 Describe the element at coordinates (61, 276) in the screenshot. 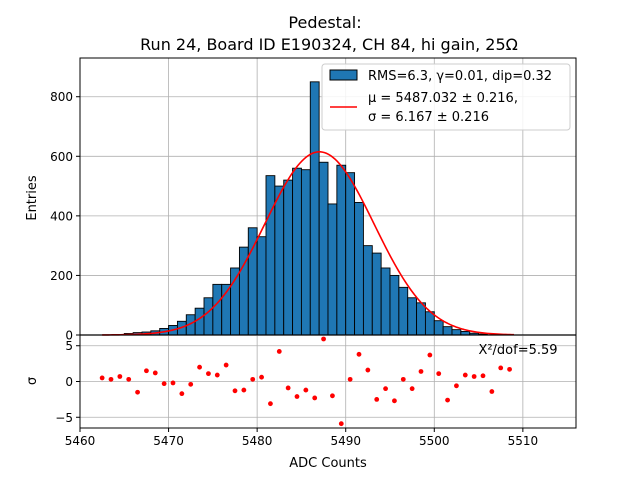

I see `main-y-tick-label: 200` at that location.